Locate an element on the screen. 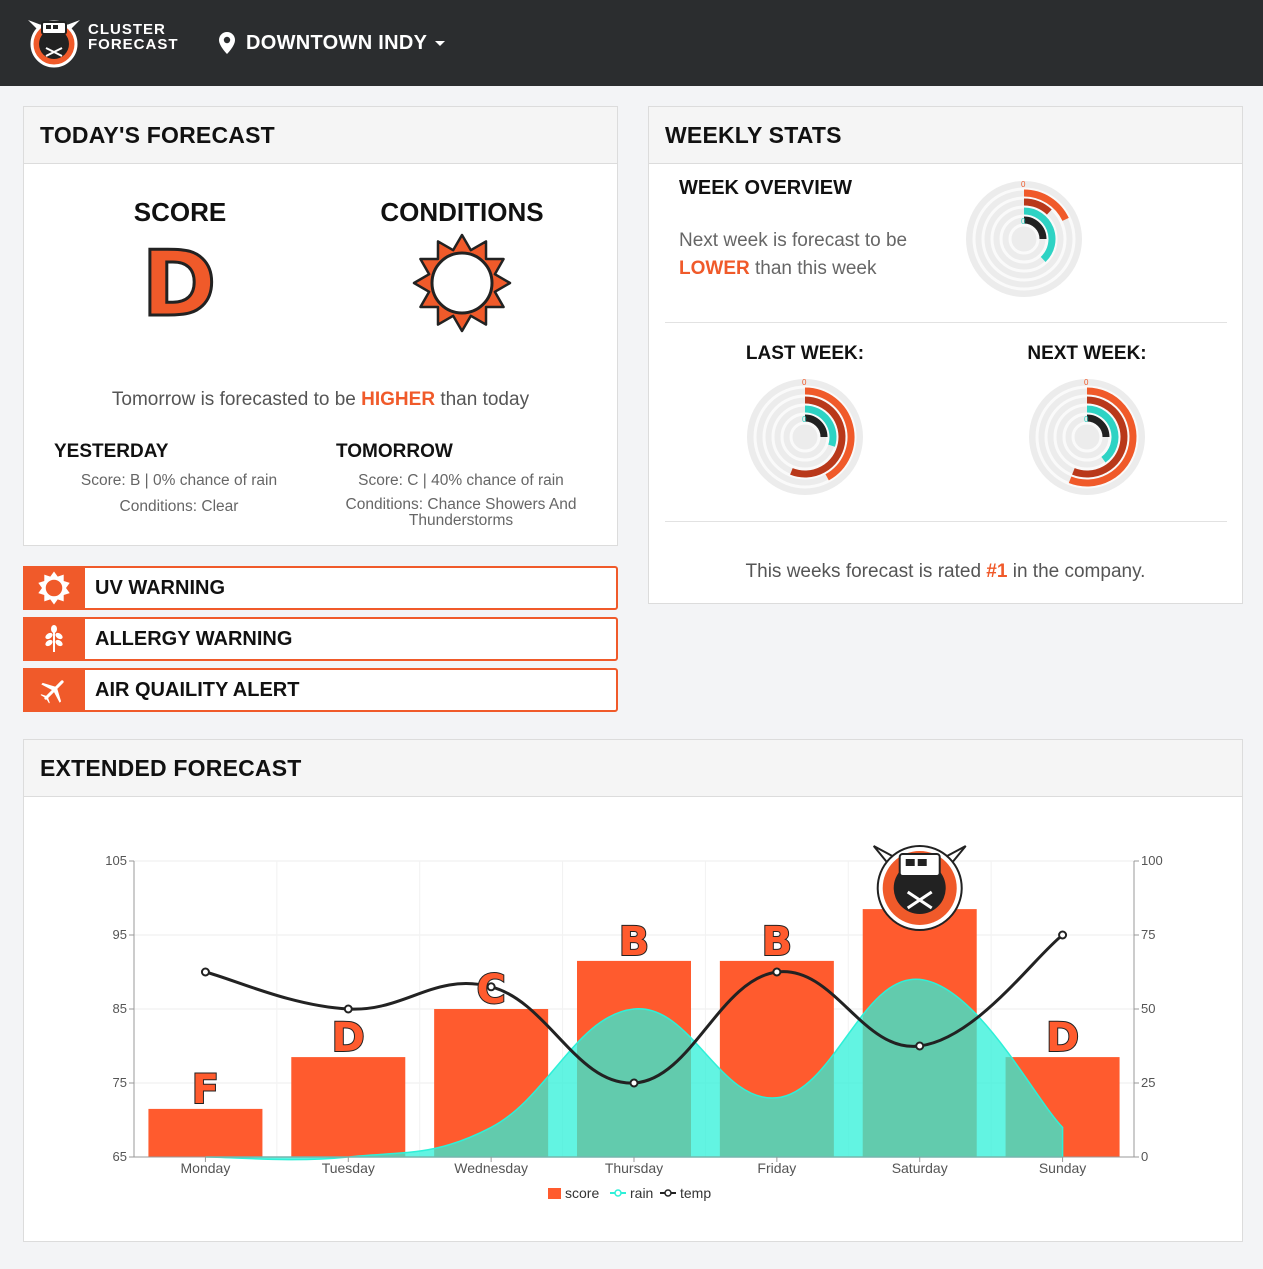  y-left-tick-label: 65 is located at coordinates (120, 1156).